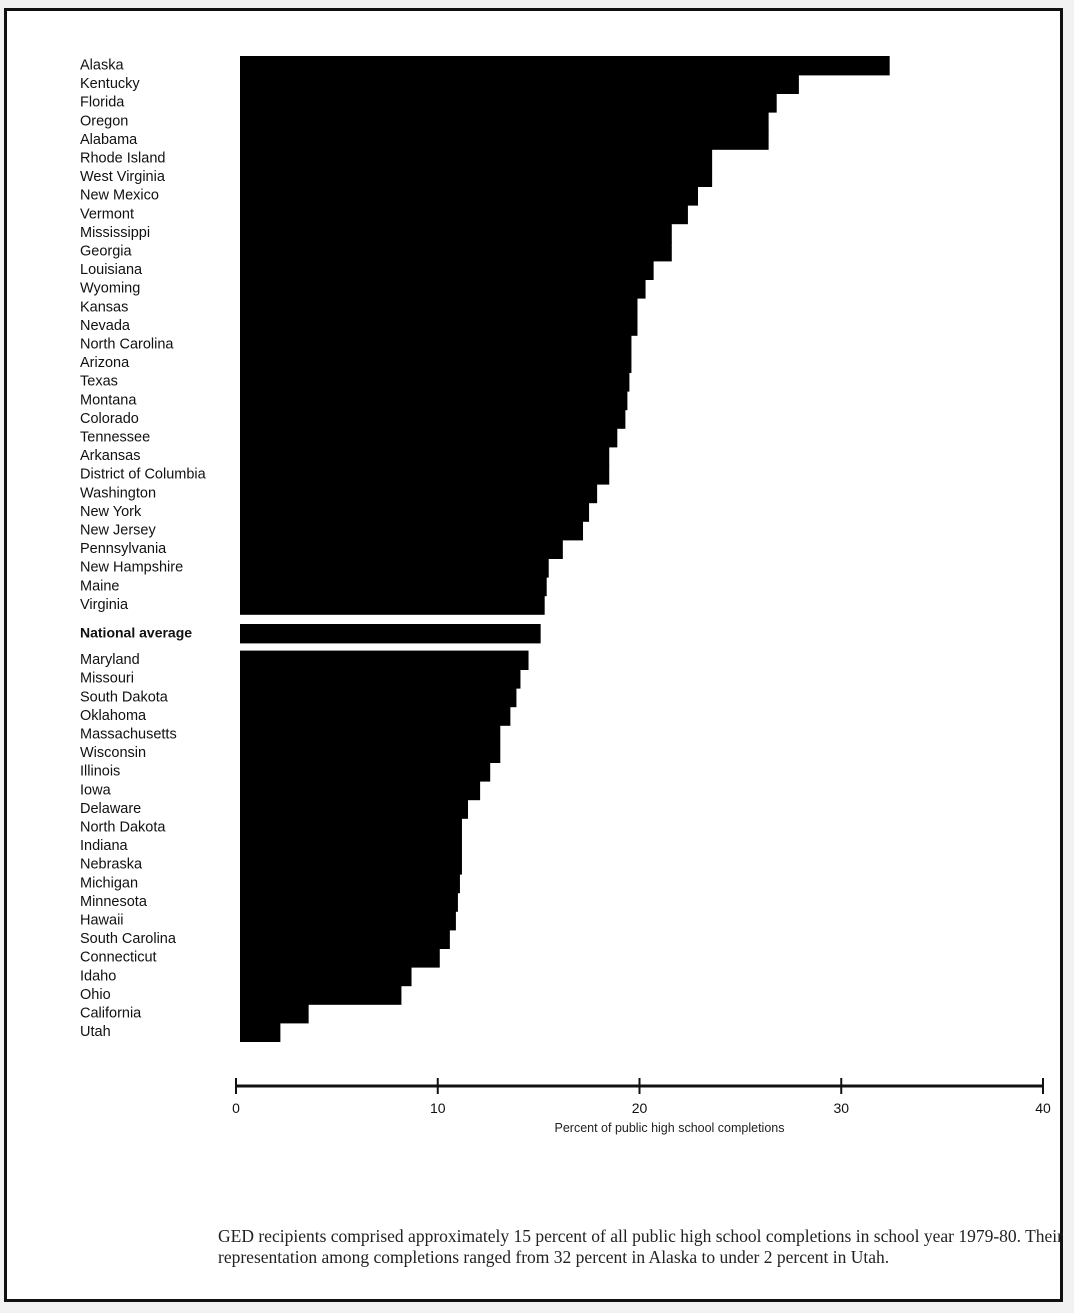  I want to click on category-label: New York, so click(111, 512).